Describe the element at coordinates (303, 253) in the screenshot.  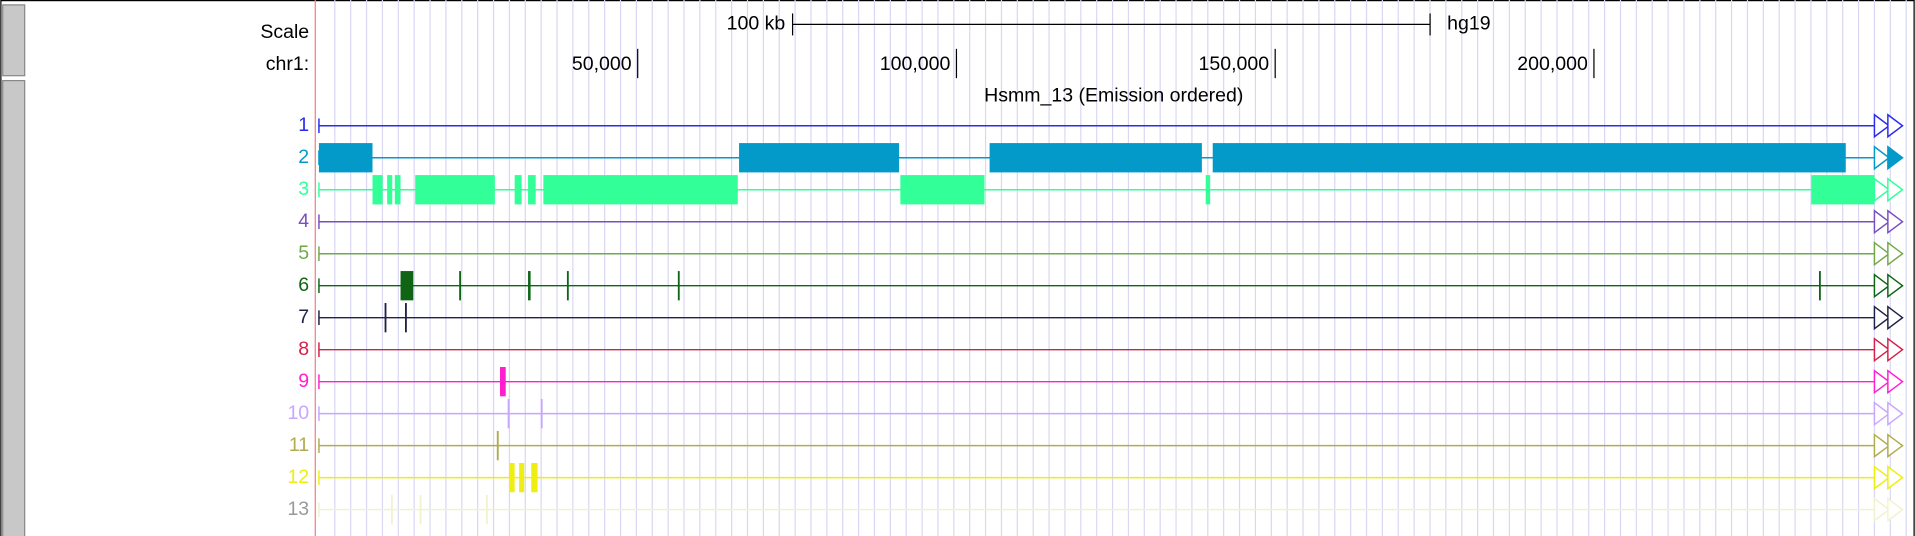
I see `track-label: 5` at that location.